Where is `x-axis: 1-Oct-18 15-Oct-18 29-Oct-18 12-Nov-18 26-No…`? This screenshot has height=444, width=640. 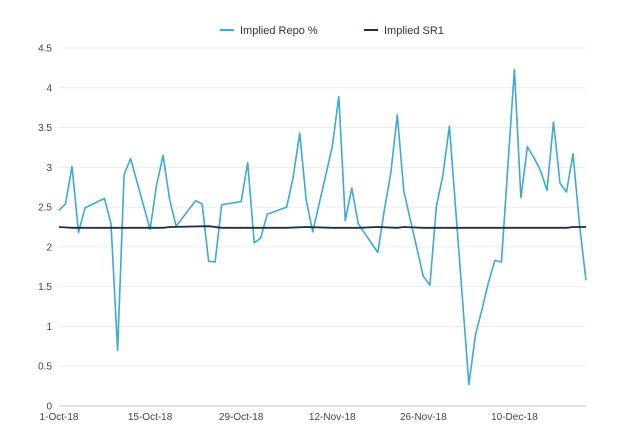 x-axis: 1-Oct-18 15-Oct-18 29-Oct-18 12-Nov-18 26-No… is located at coordinates (289, 417).